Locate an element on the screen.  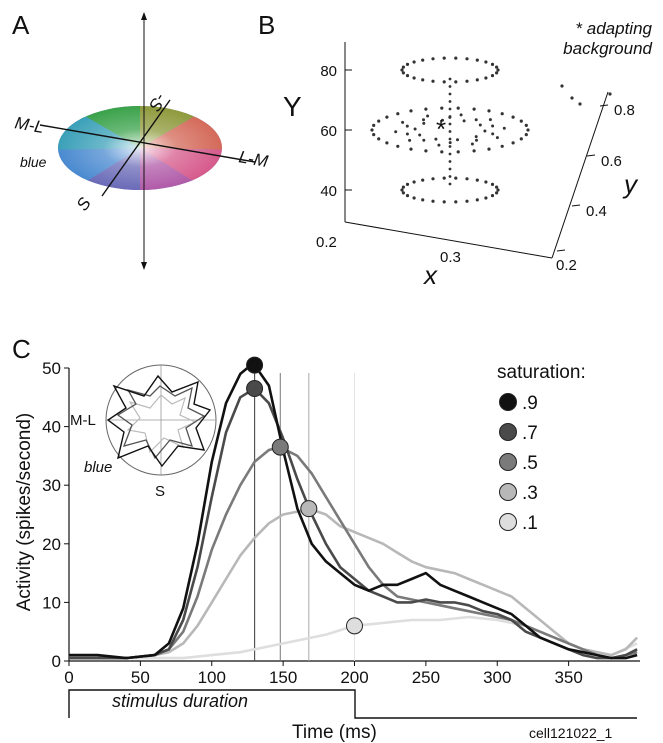
x-tick-label: 200 is located at coordinates (354, 677).